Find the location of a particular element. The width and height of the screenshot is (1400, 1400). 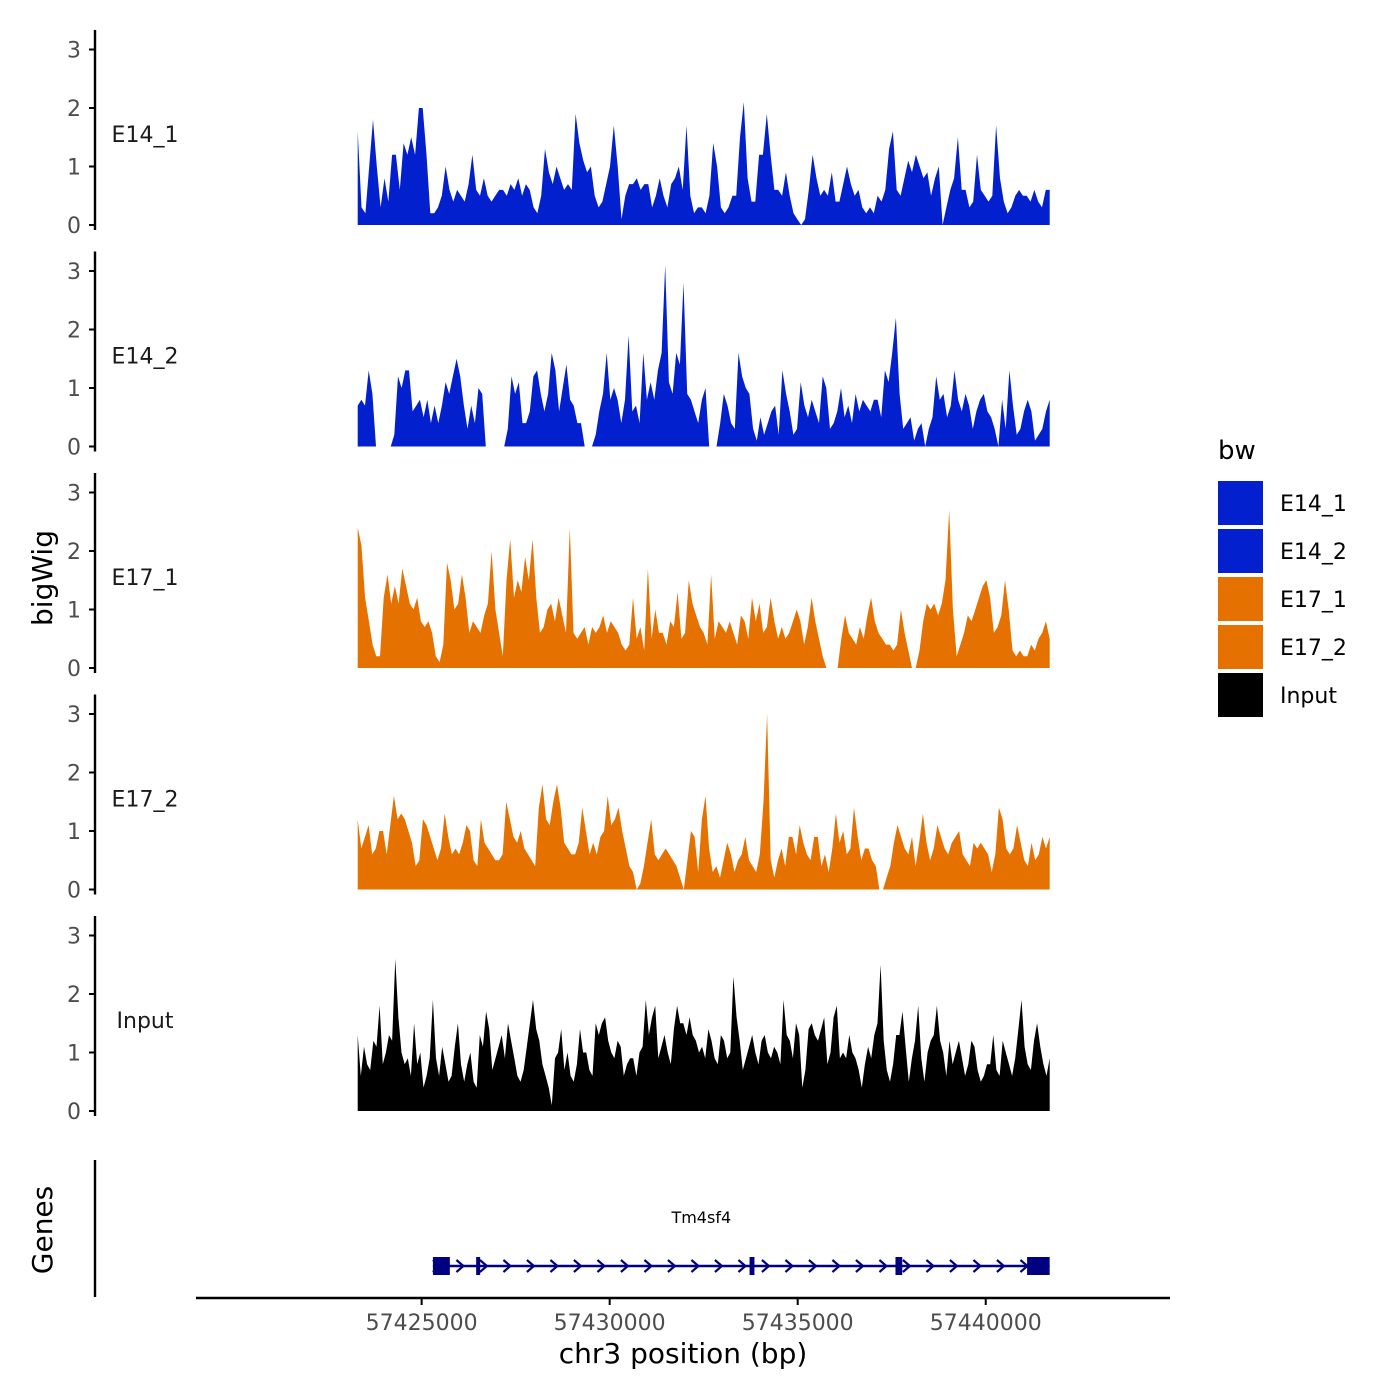

legend-swatch-input is located at coordinates (1240, 695).